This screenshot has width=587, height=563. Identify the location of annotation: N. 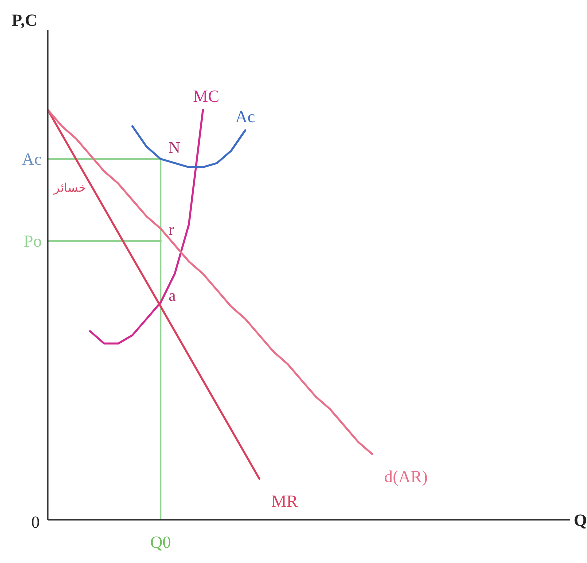
(174, 149).